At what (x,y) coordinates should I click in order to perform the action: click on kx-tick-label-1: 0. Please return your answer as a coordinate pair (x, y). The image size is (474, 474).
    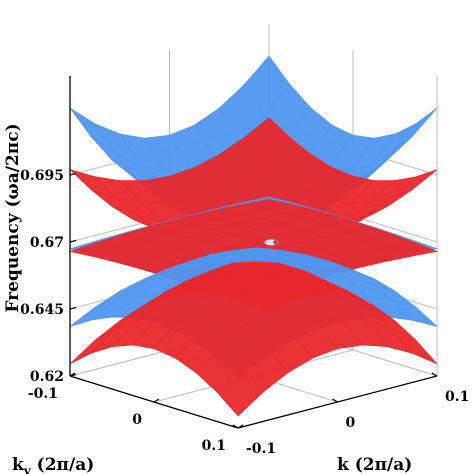
    Looking at the image, I should click on (351, 423).